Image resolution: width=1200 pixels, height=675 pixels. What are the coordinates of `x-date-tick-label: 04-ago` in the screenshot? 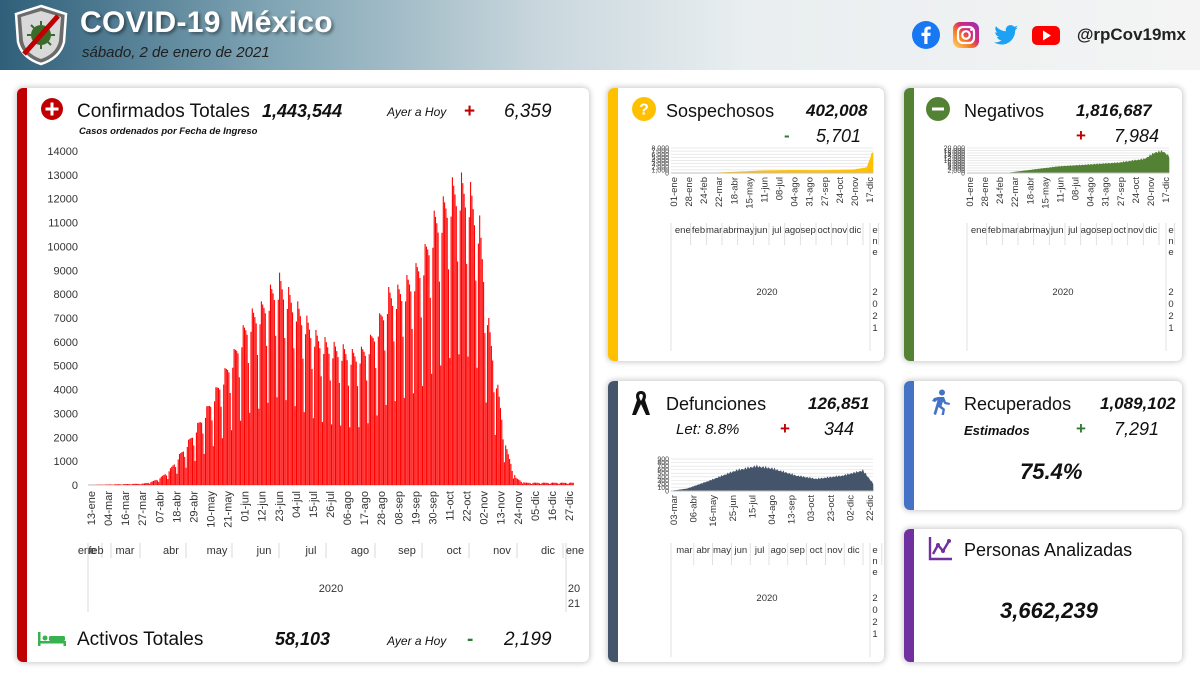 It's located at (1091, 192).